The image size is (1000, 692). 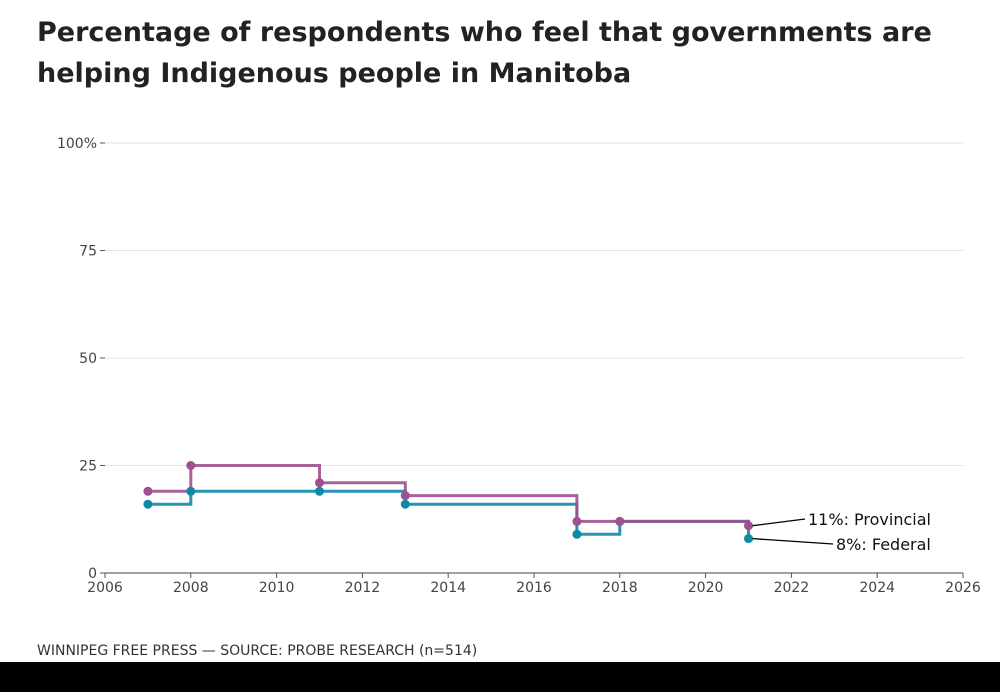 What do you see at coordinates (500, 677) in the screenshot?
I see `bottom-bar` at bounding box center [500, 677].